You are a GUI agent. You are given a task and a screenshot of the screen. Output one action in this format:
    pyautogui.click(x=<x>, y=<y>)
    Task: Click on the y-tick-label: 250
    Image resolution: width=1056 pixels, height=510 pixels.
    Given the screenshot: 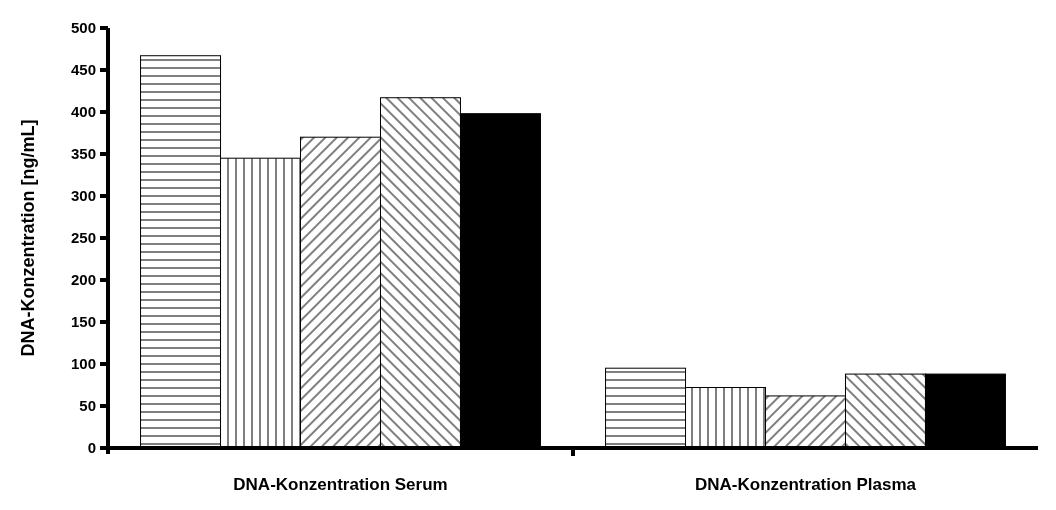 What is the action you would take?
    pyautogui.click(x=83, y=238)
    